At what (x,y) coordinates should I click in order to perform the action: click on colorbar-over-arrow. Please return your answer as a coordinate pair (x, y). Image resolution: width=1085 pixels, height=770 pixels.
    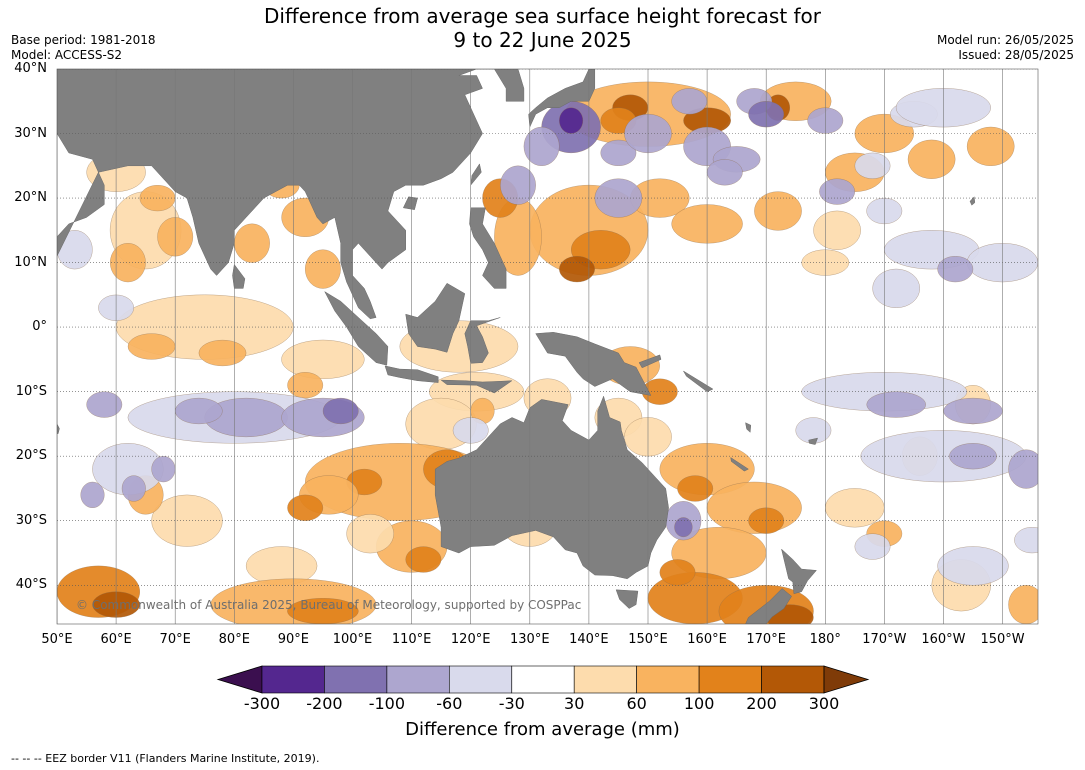
    Looking at the image, I should click on (846, 679).